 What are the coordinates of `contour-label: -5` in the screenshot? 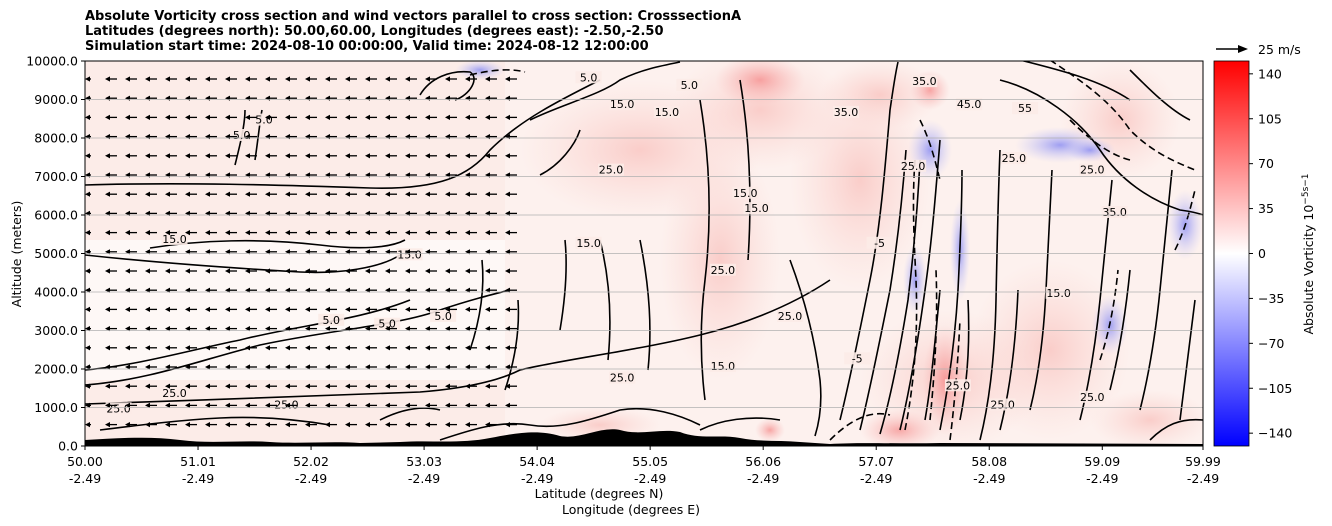 It's located at (857, 358).